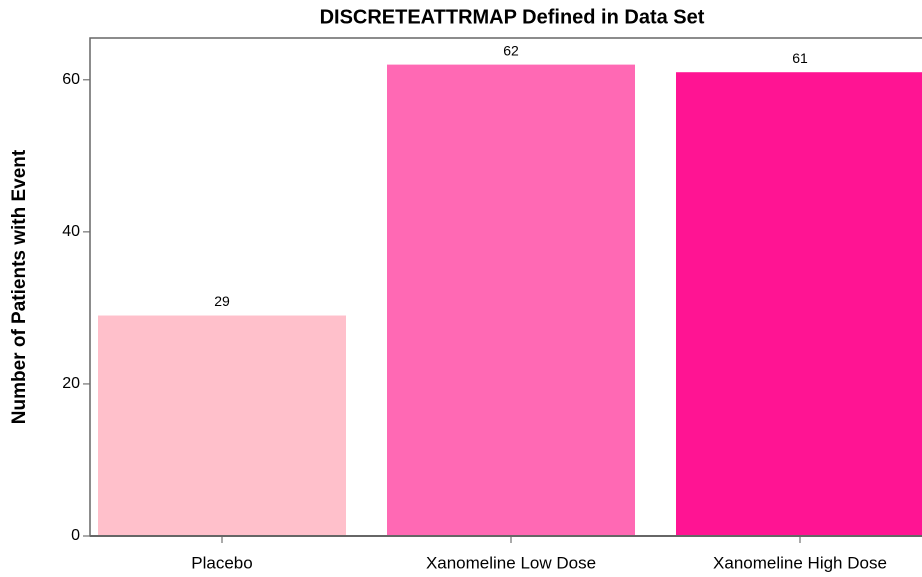  I want to click on y-tick-label: 60, so click(71, 79).